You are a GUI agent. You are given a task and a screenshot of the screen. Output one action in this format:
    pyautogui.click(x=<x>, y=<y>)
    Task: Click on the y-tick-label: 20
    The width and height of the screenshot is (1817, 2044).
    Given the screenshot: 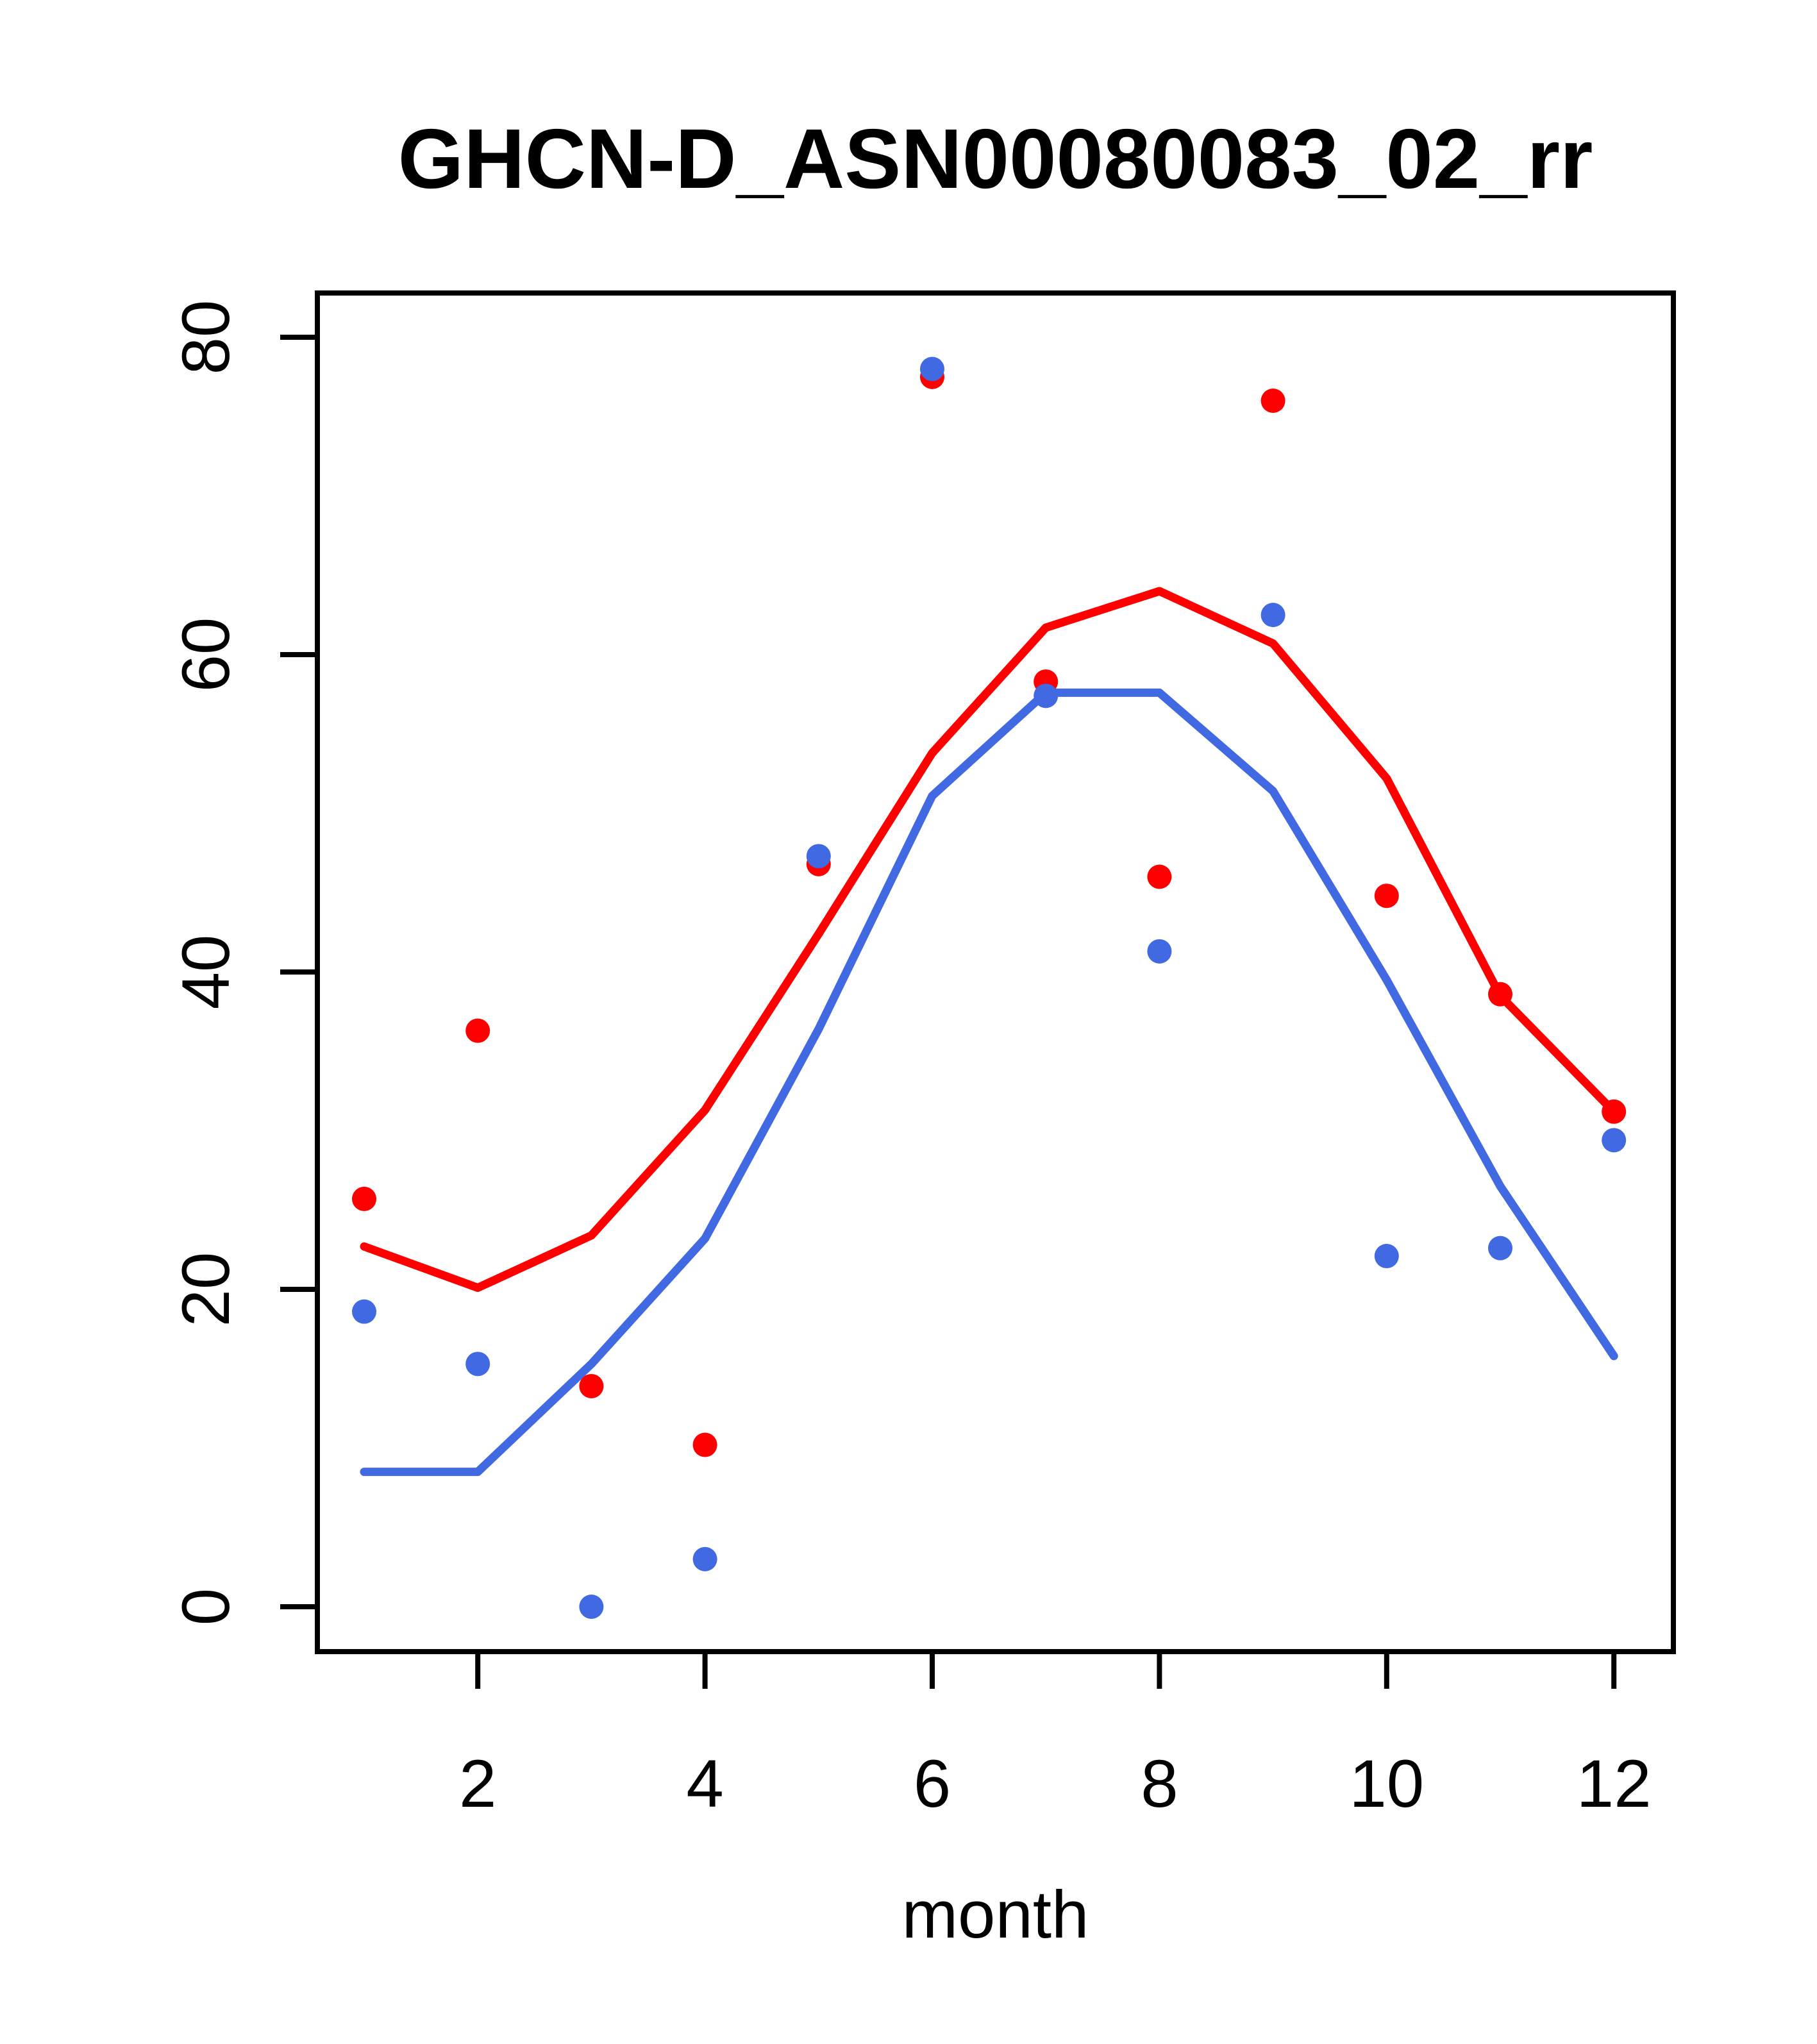 What is the action you would take?
    pyautogui.click(x=207, y=1289)
    